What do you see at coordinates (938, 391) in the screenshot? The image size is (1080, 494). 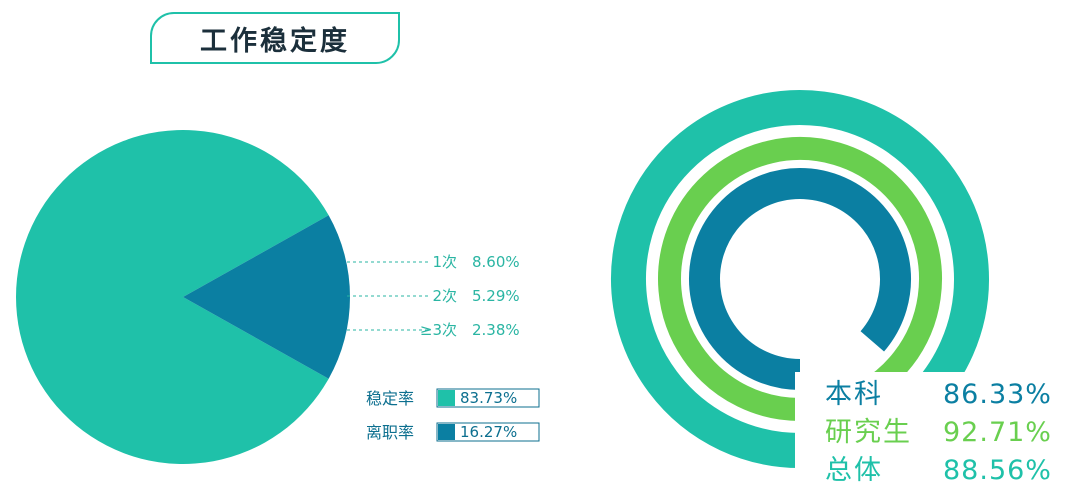 I see `ring-legend-row-undergrad: 本科 86.33%` at bounding box center [938, 391].